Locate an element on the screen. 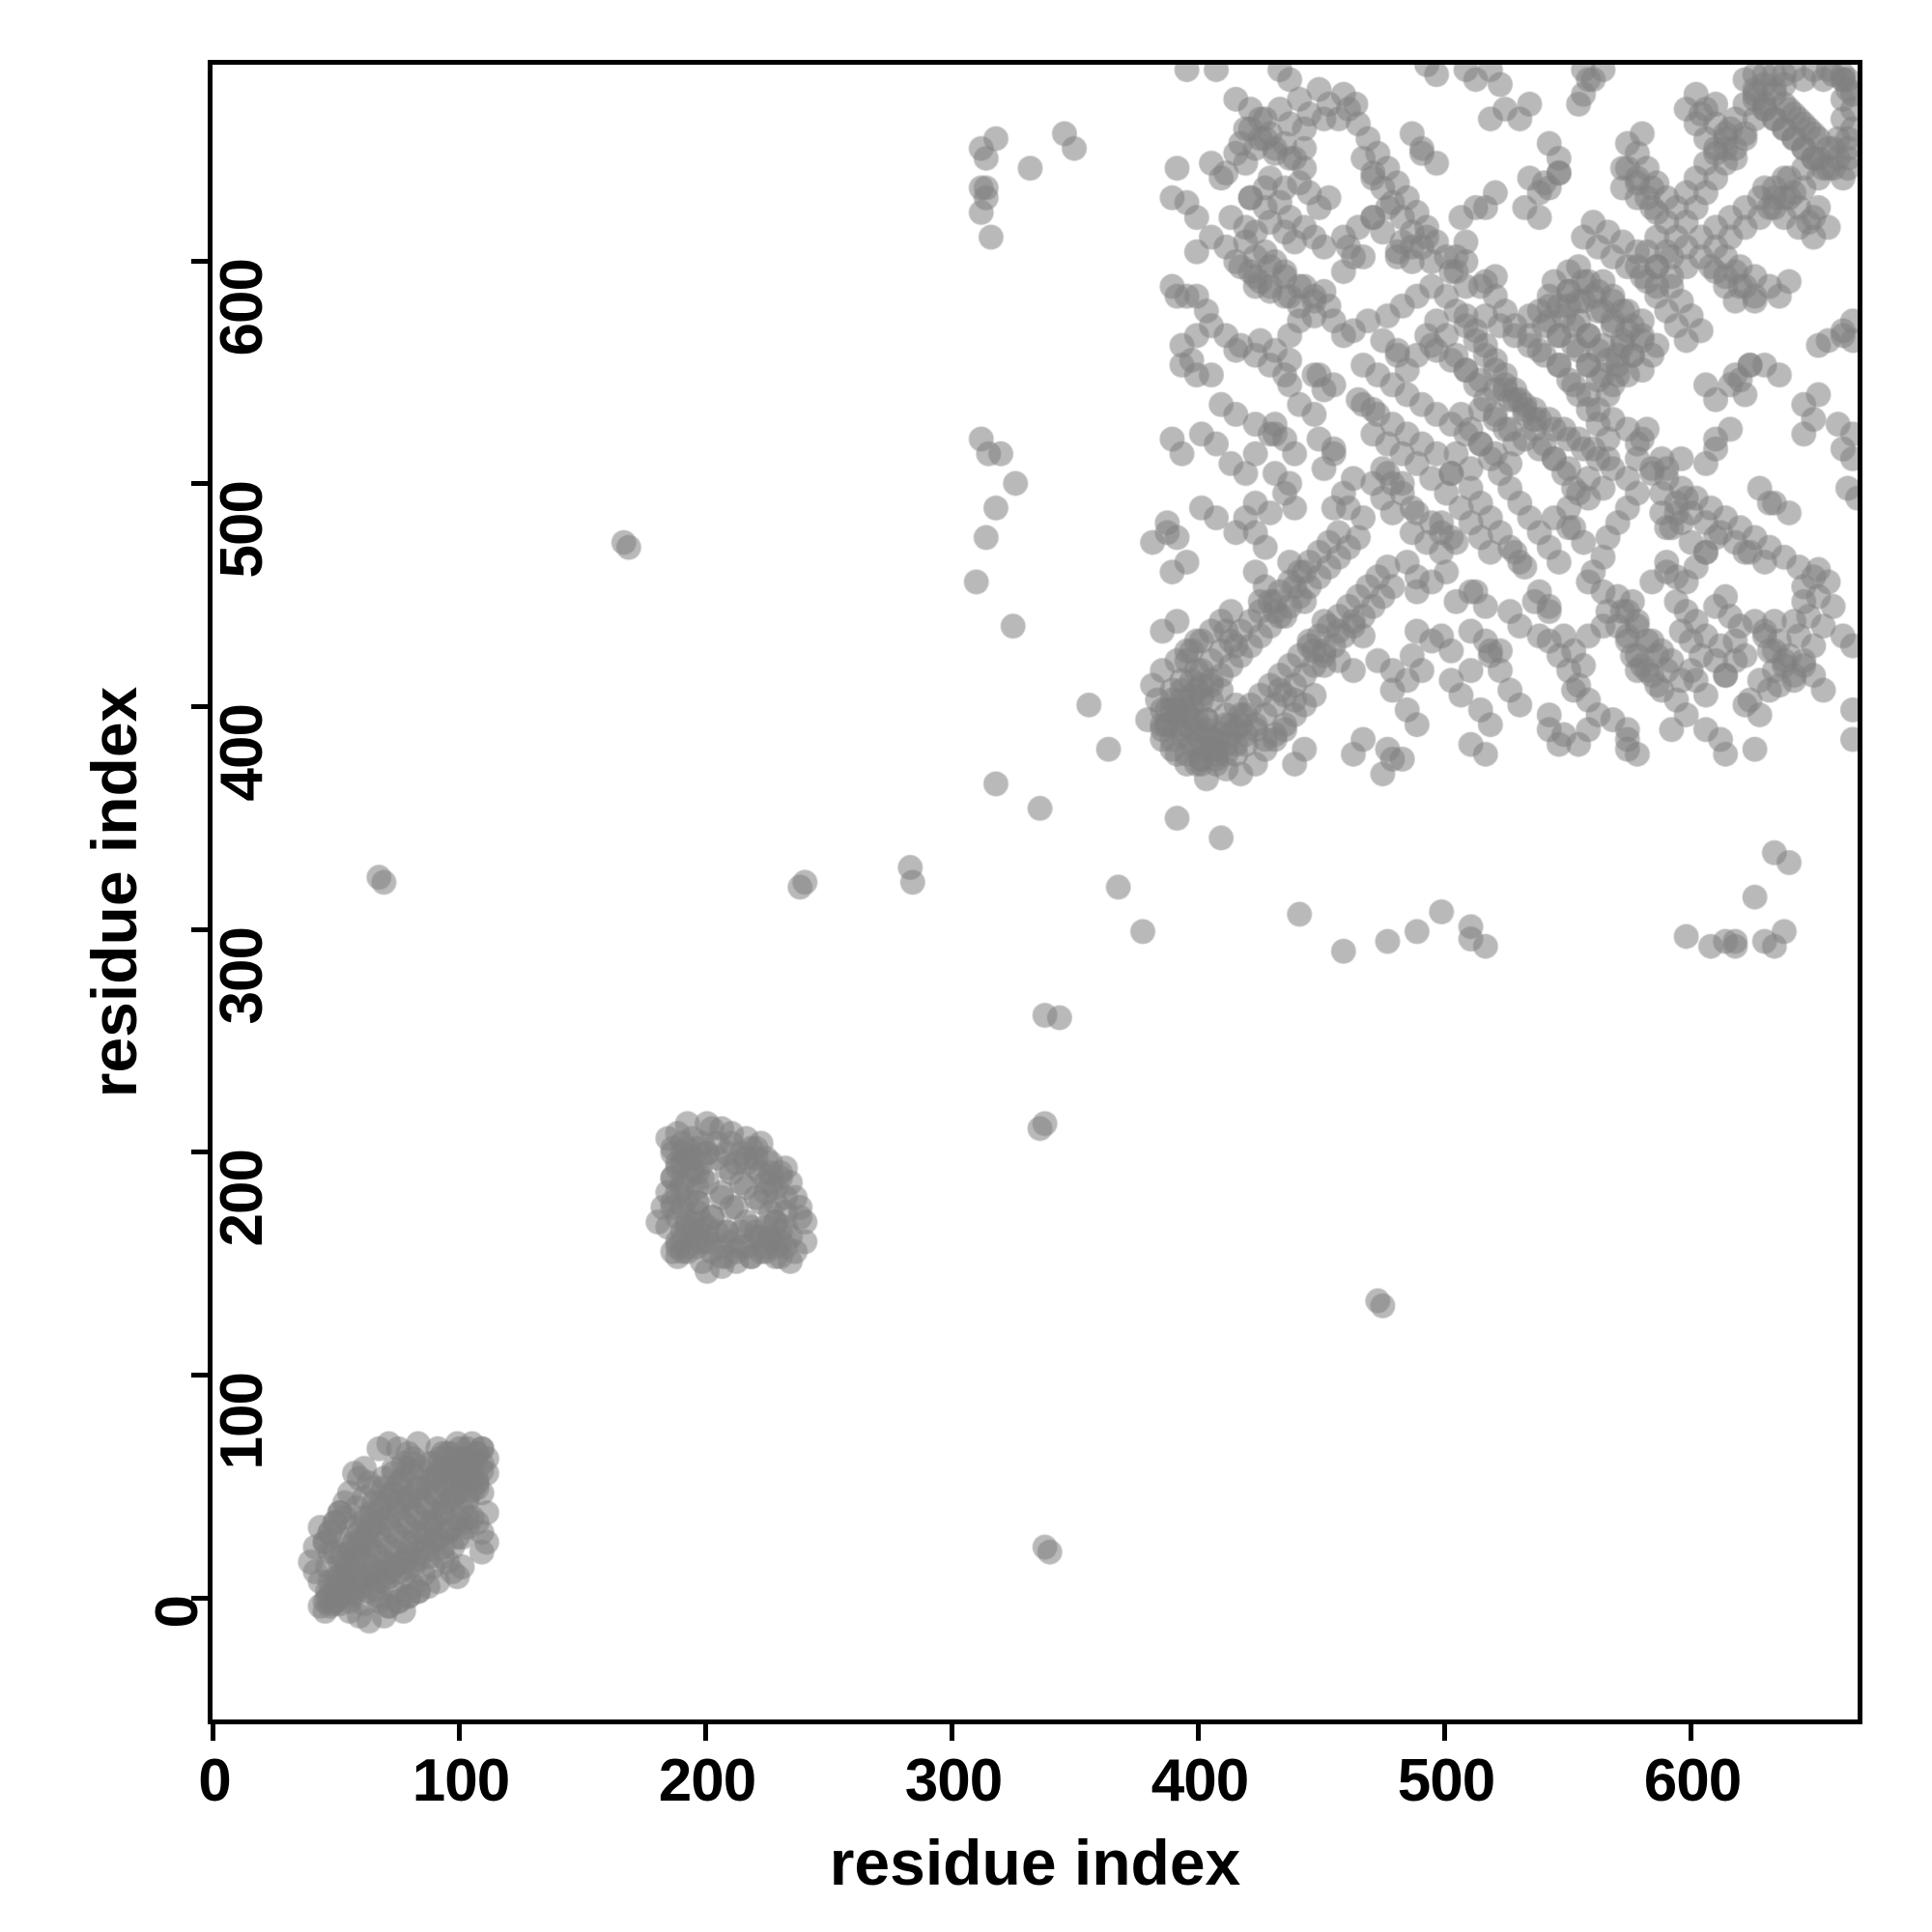 This screenshot has width=1932, height=1932. y-ticklabel-0: 0 is located at coordinates (177, 1612).